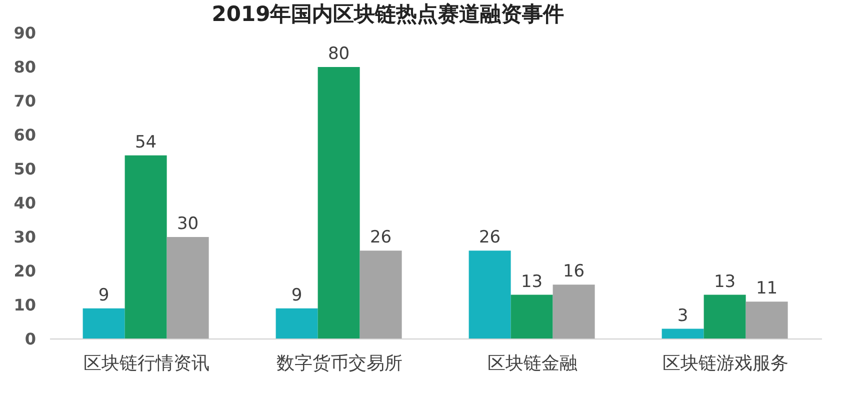  I want to click on data-label: 30, so click(187, 224).